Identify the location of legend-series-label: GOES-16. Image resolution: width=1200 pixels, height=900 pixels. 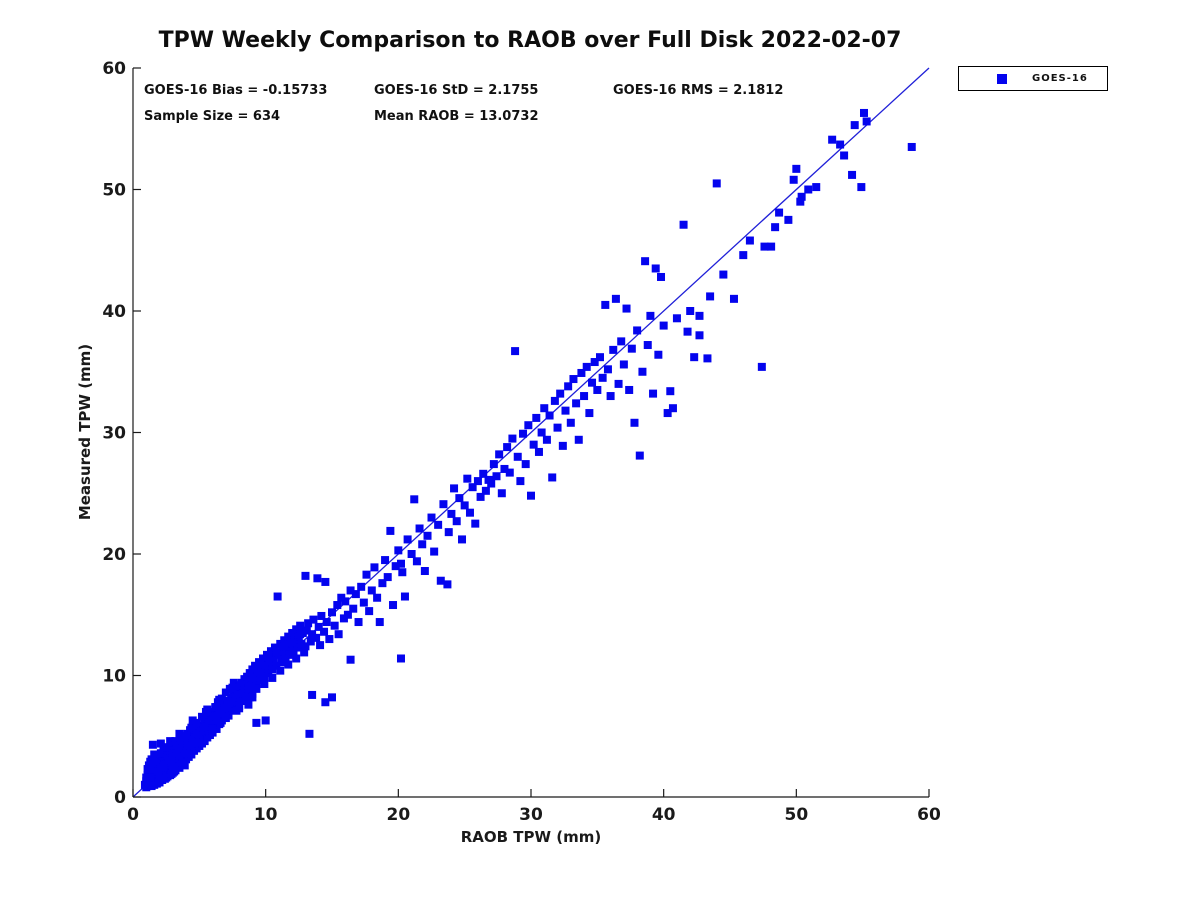
(1060, 78).